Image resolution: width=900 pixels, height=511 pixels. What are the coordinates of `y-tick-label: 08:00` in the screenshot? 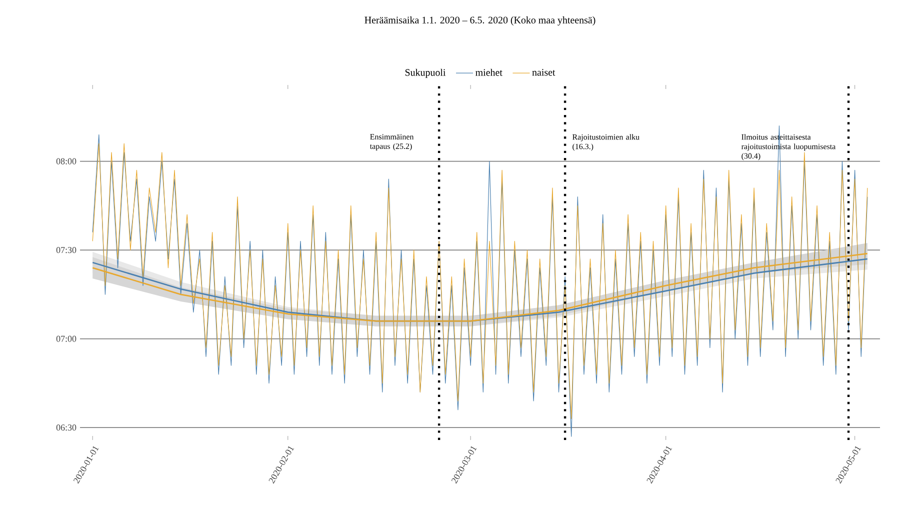 It's located at (66, 161).